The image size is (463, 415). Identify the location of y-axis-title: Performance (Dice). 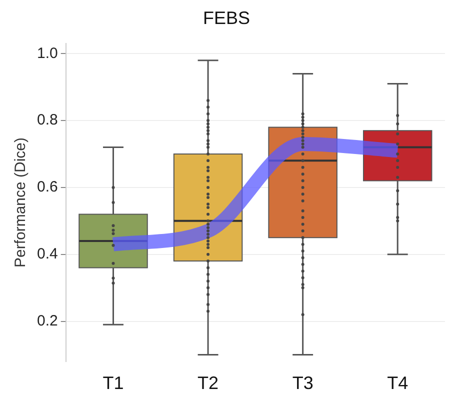
(21, 202).